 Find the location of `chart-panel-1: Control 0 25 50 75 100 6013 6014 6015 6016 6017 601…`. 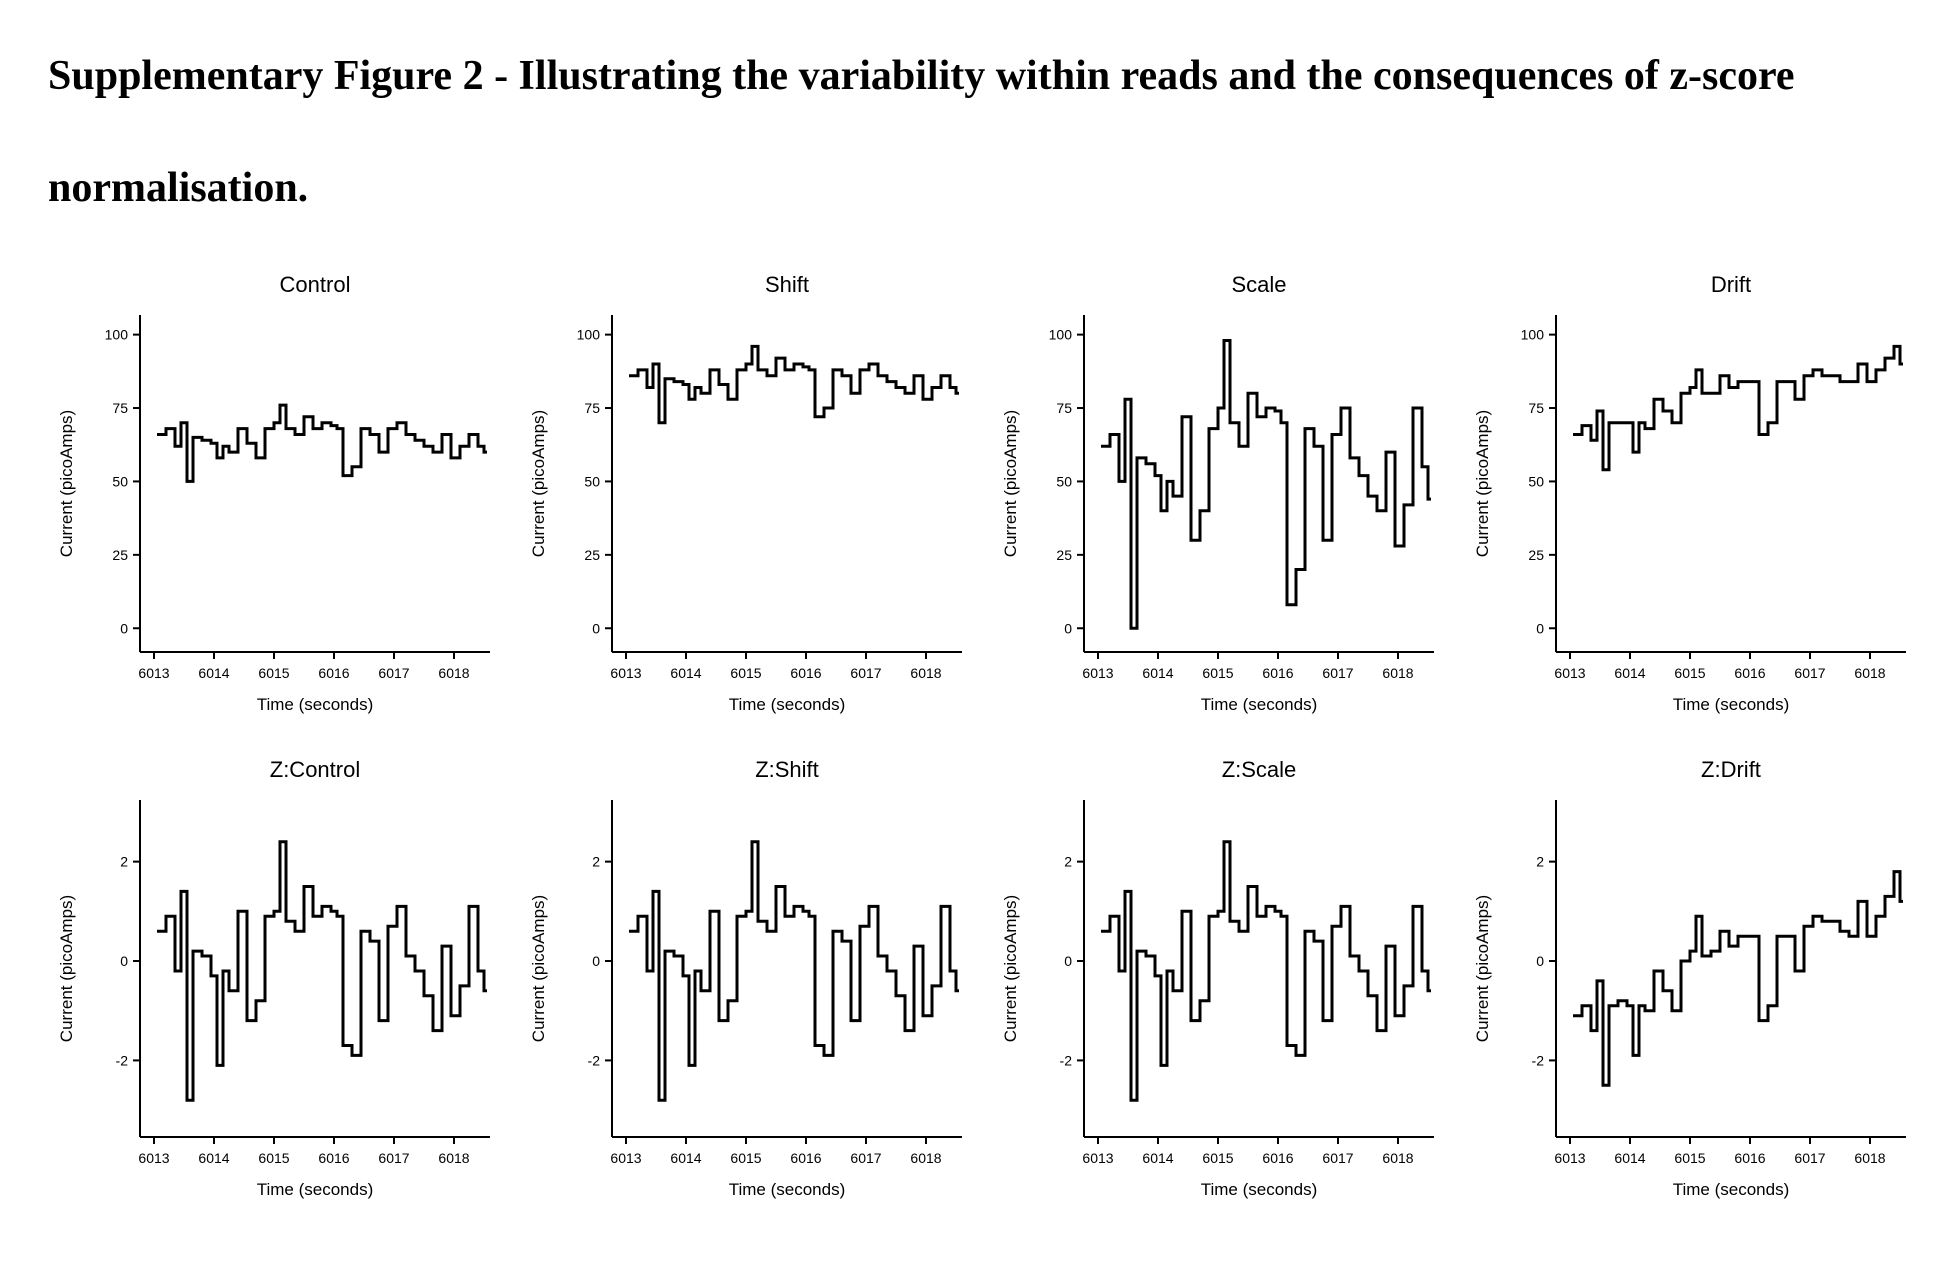

chart-panel-1: Control 0 25 50 75 100 6013 6014 6015 6016 6017 601… is located at coordinates (273, 493).